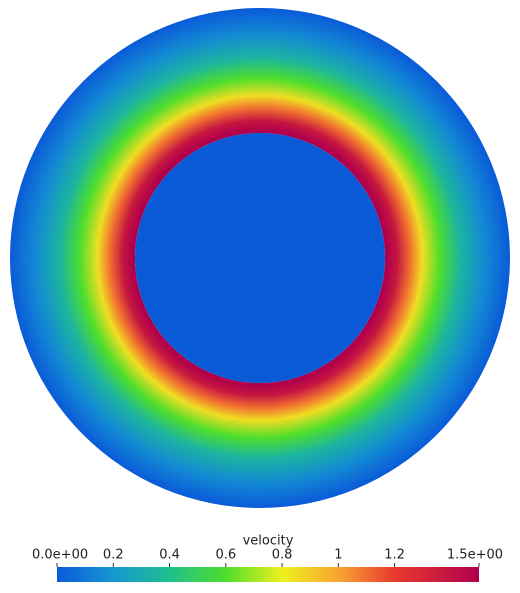 The width and height of the screenshot is (520, 593). Describe the element at coordinates (60, 555) in the screenshot. I see `colorbar-tick-label: 0.0e+00` at that location.